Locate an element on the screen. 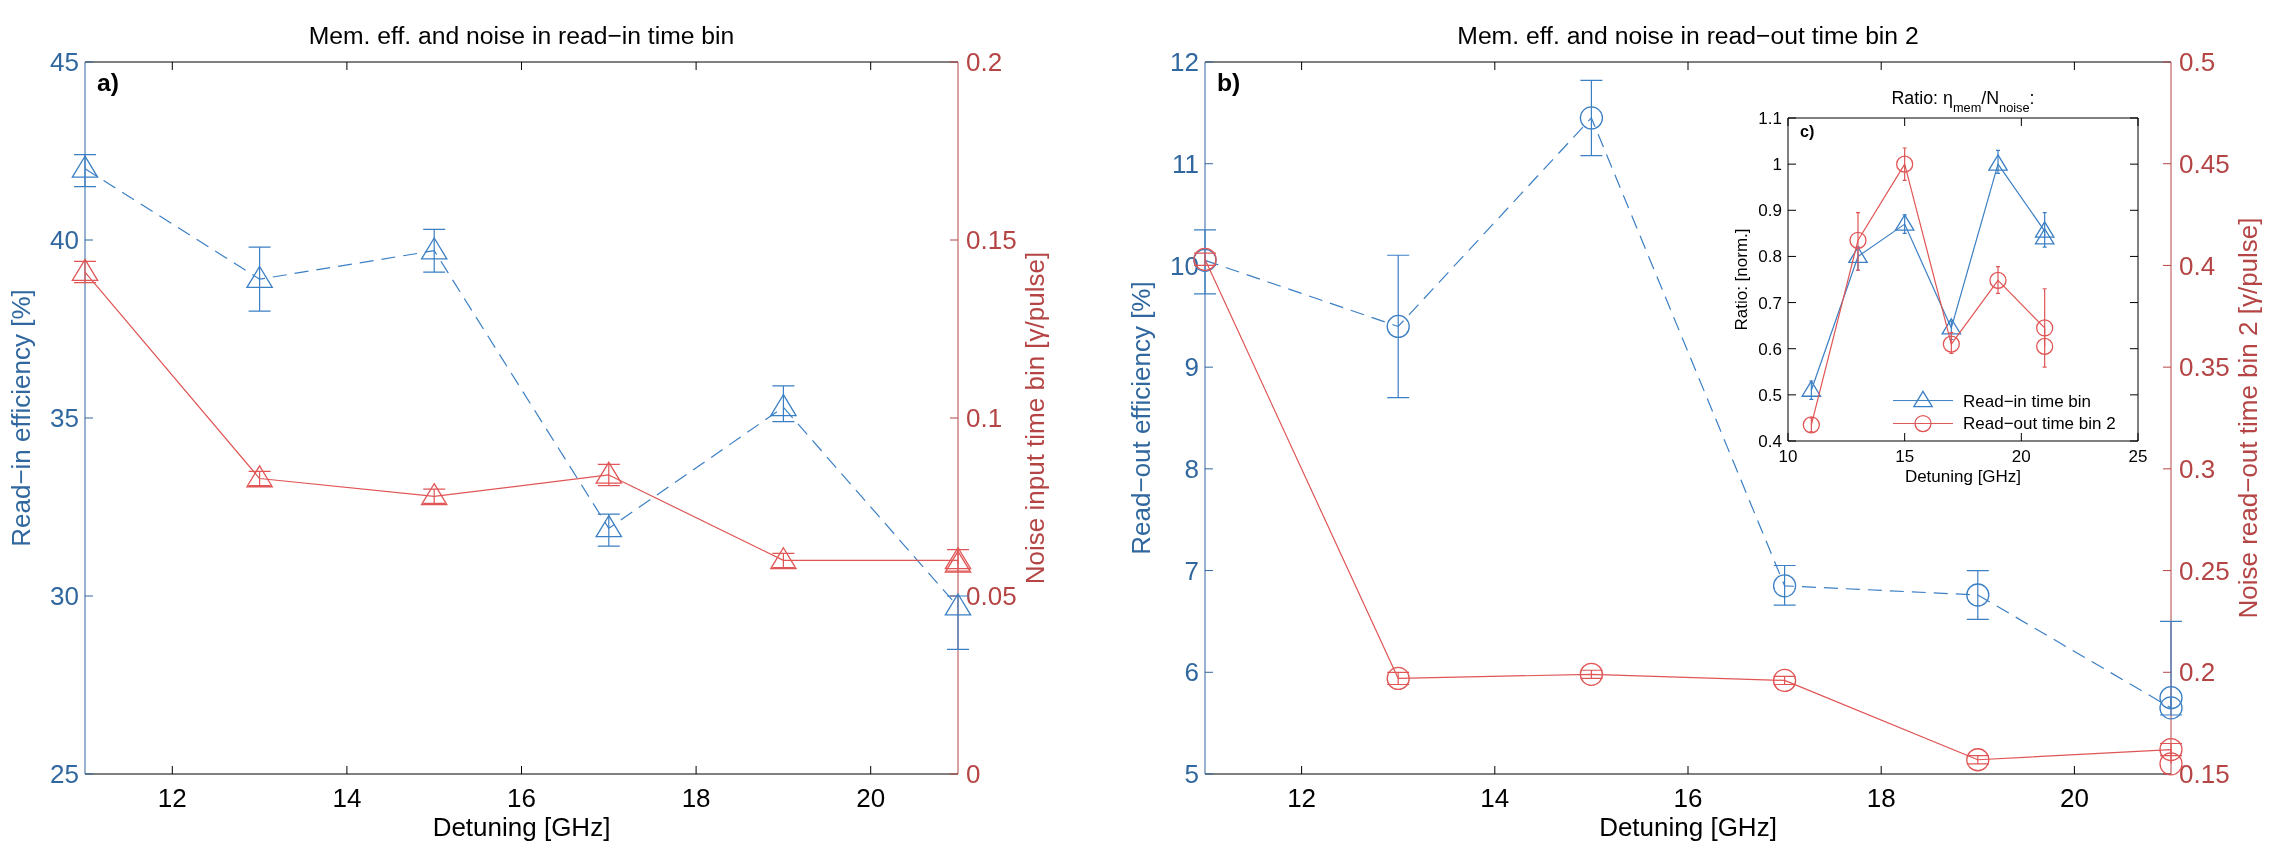 The height and width of the screenshot is (850, 2286). chart-title: Ratio: η$_{mem}$/N$_{noise}$: is located at coordinates (1963, 101).